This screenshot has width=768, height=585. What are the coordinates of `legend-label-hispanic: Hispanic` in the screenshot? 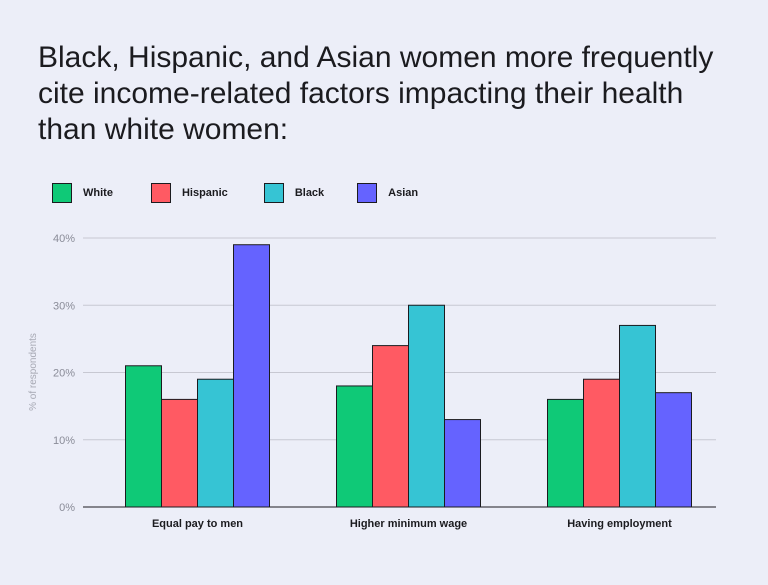 It's located at (204, 193).